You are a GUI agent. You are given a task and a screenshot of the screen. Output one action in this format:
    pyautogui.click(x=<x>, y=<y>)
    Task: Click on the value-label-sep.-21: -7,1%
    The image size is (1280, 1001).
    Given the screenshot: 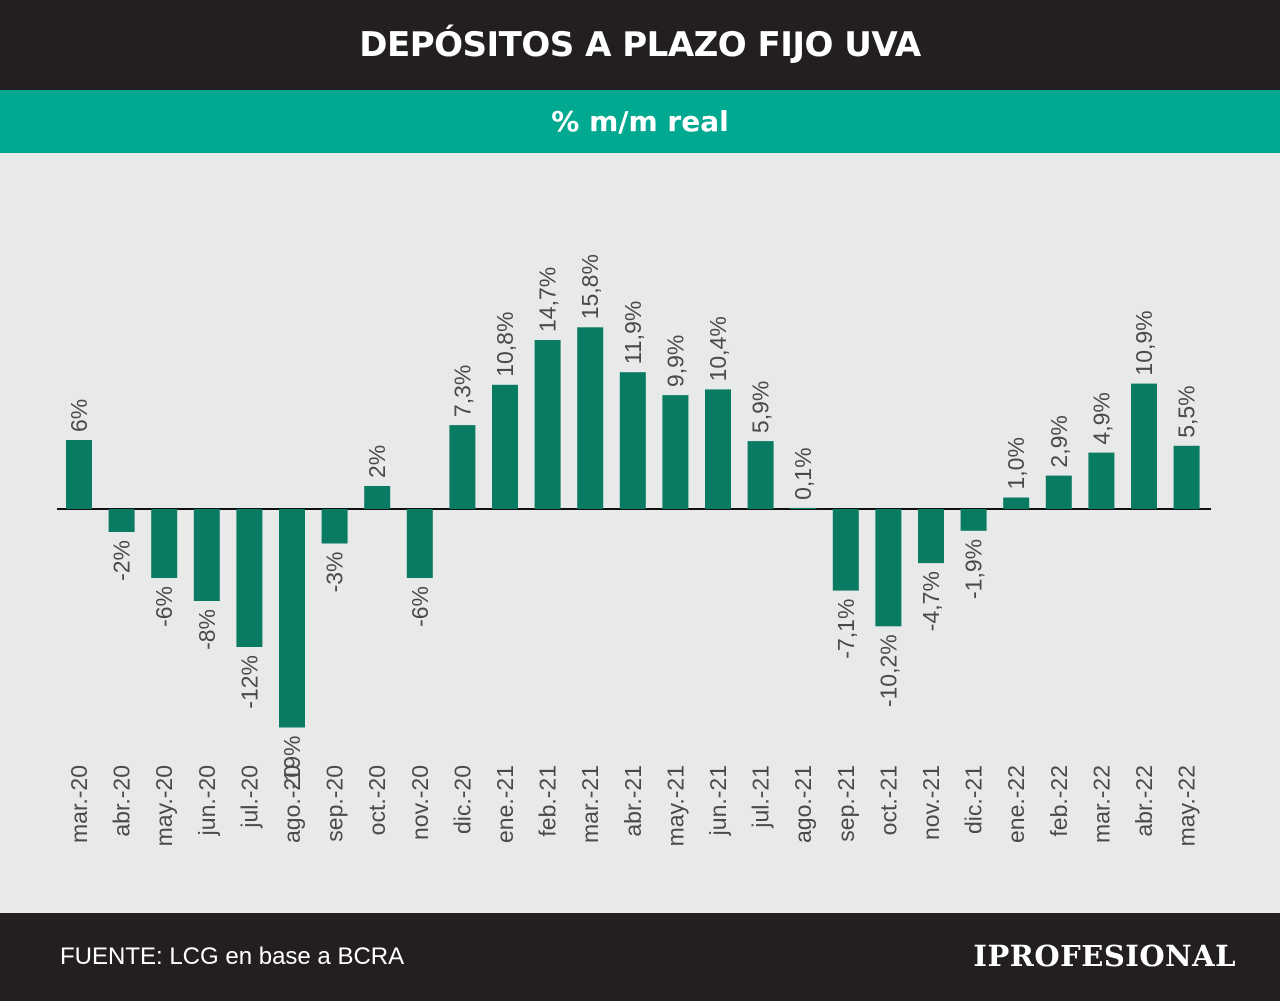 What is the action you would take?
    pyautogui.click(x=846, y=629)
    